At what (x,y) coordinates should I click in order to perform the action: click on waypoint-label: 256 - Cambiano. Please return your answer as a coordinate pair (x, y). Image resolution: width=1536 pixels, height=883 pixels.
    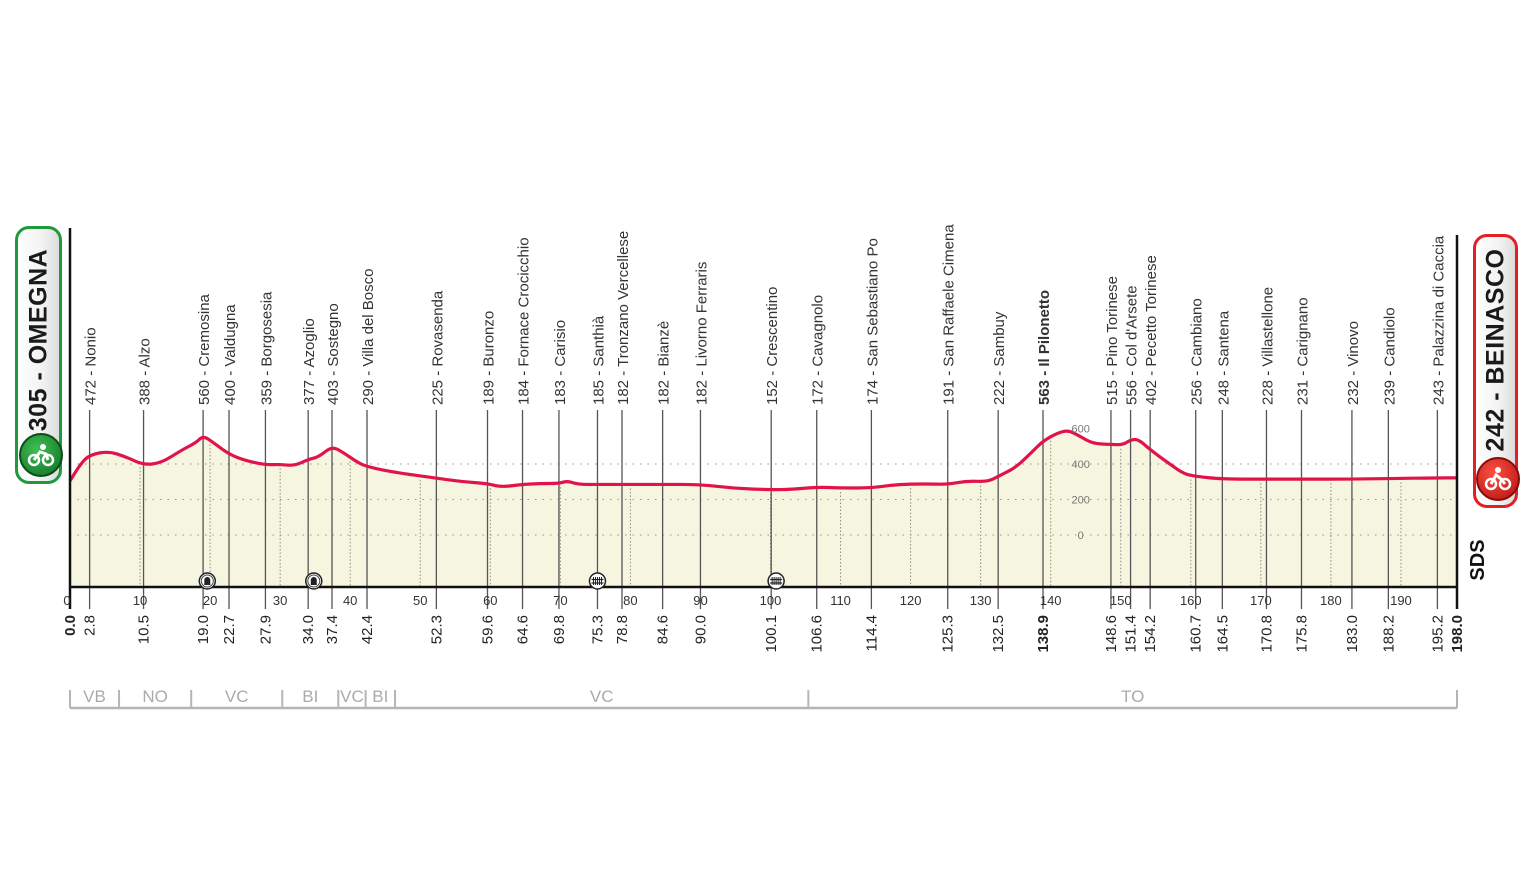
    Looking at the image, I should click on (1197, 351).